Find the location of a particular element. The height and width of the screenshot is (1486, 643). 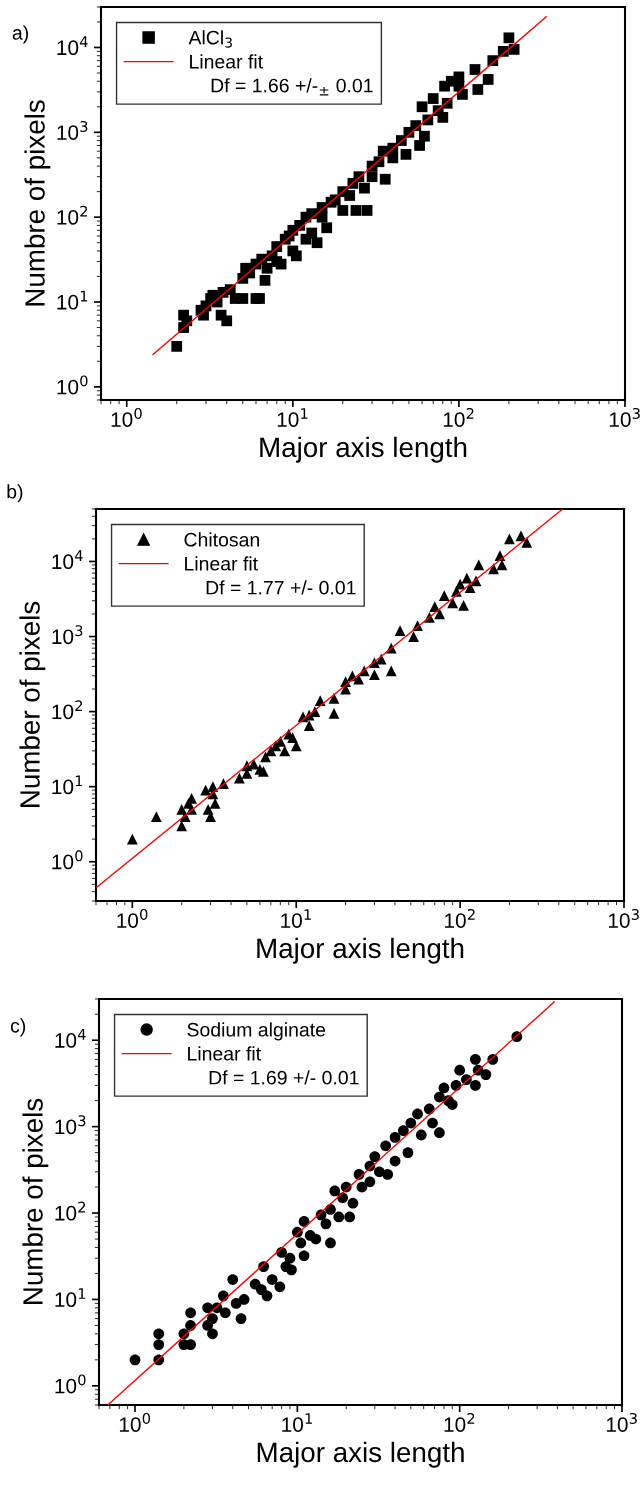

chart-title: b) is located at coordinates (15, 493).